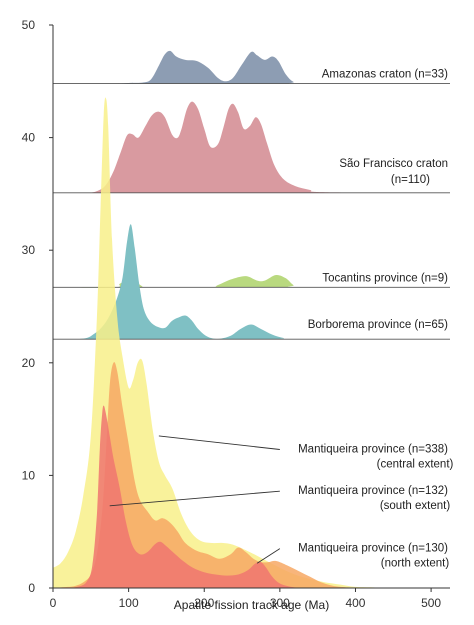 This screenshot has width=474, height=625. I want to click on x-tick-label-300: 300, so click(280, 603).